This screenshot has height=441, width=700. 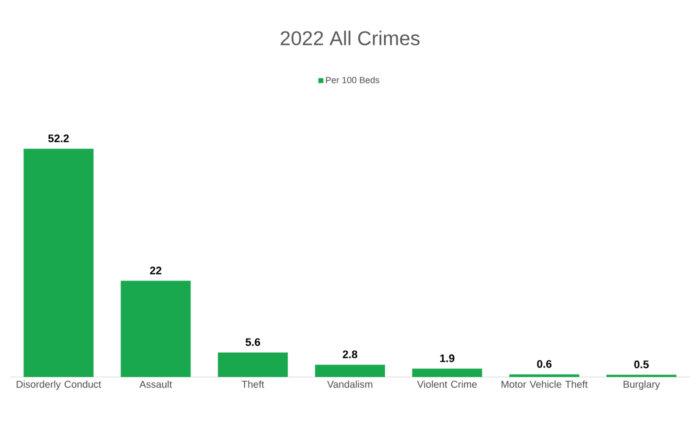 I want to click on x-tick-label: Vandalism, so click(x=349, y=384).